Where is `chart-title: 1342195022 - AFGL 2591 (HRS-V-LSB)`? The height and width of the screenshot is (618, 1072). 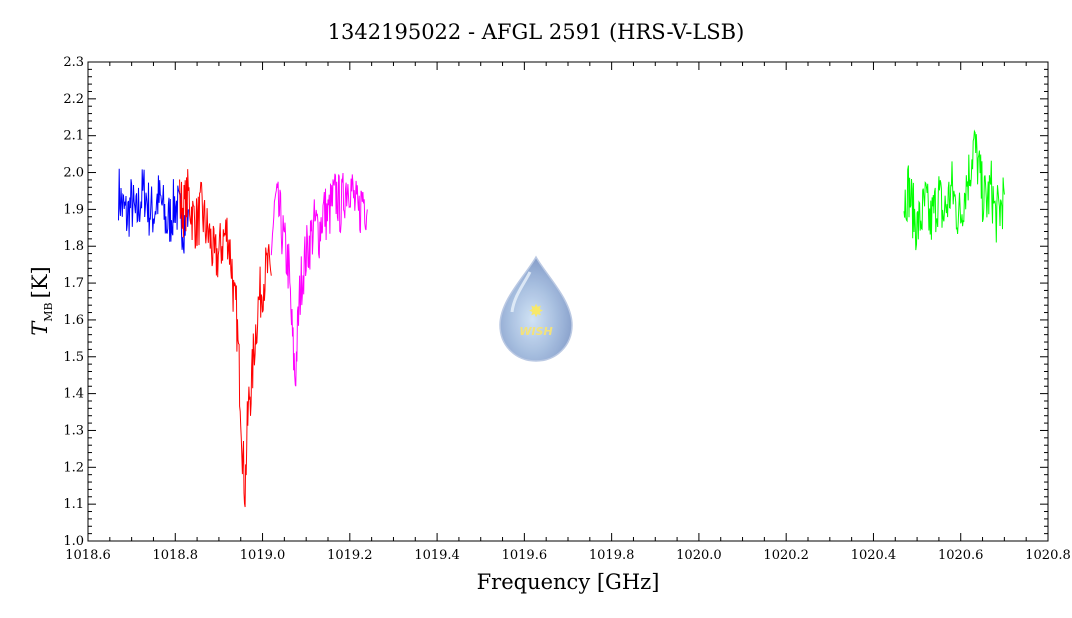 chart-title: 1342195022 - AFGL 2591 (HRS-V-LSB) is located at coordinates (536, 32).